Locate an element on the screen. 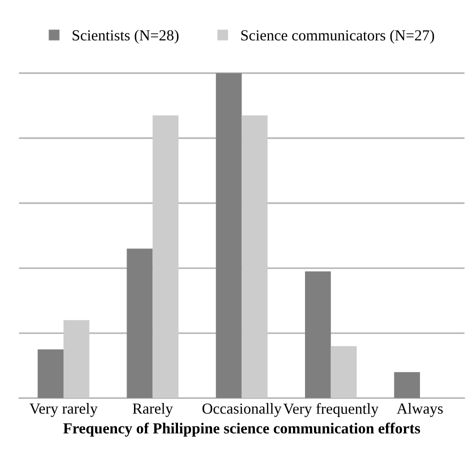 The image size is (474, 474). x-tick-label: Rarely is located at coordinates (152, 410).